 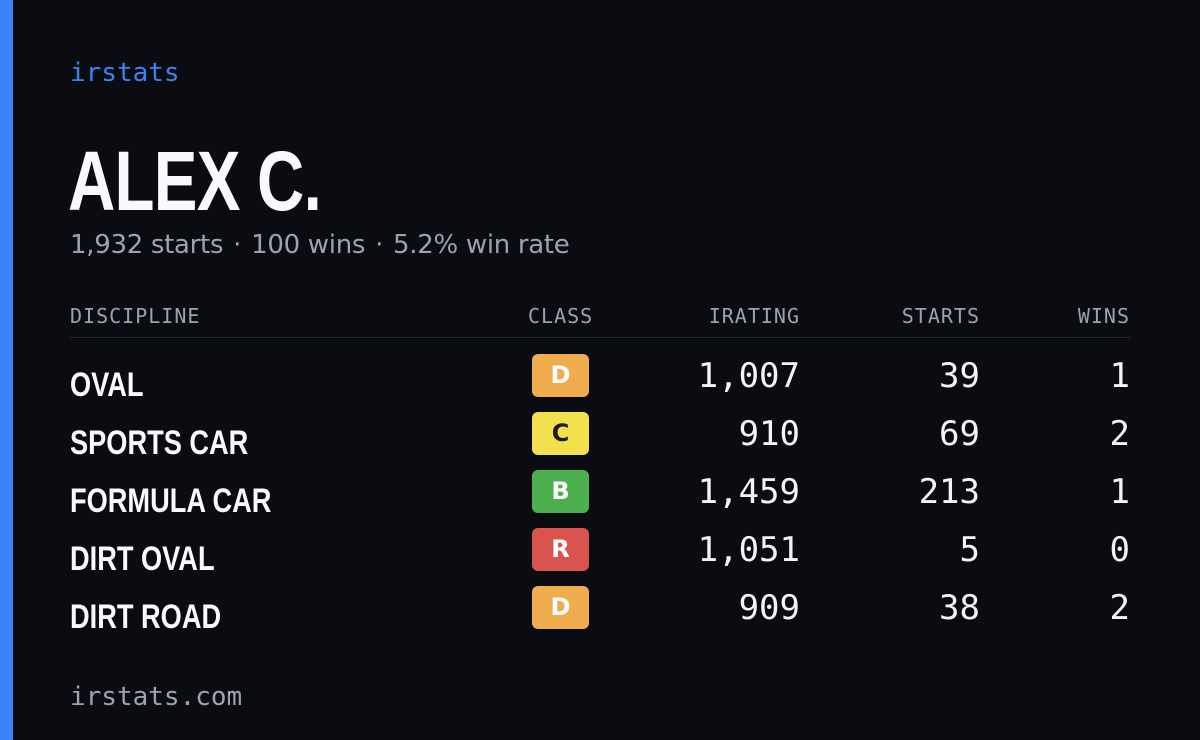 I want to click on table-row: DIRT ROAD D 909 38 2, so click(x=600, y=615).